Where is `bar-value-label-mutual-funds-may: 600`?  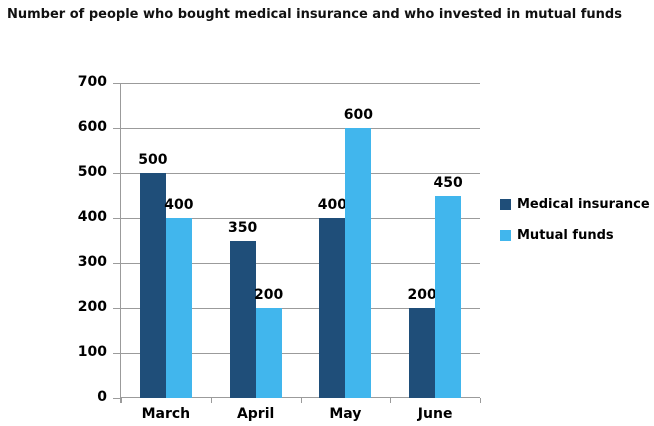 bar-value-label-mutual-funds-may: 600 is located at coordinates (358, 115).